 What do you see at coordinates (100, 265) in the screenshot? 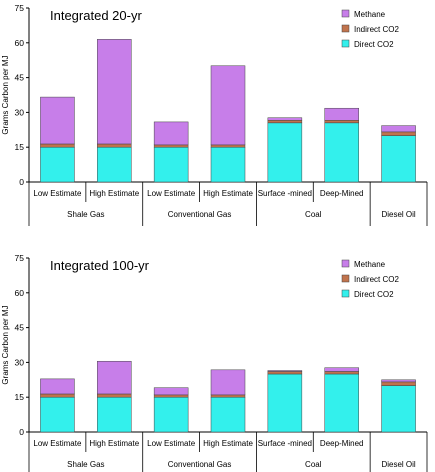
I see `chart-title: Integrated 100-yr` at bounding box center [100, 265].